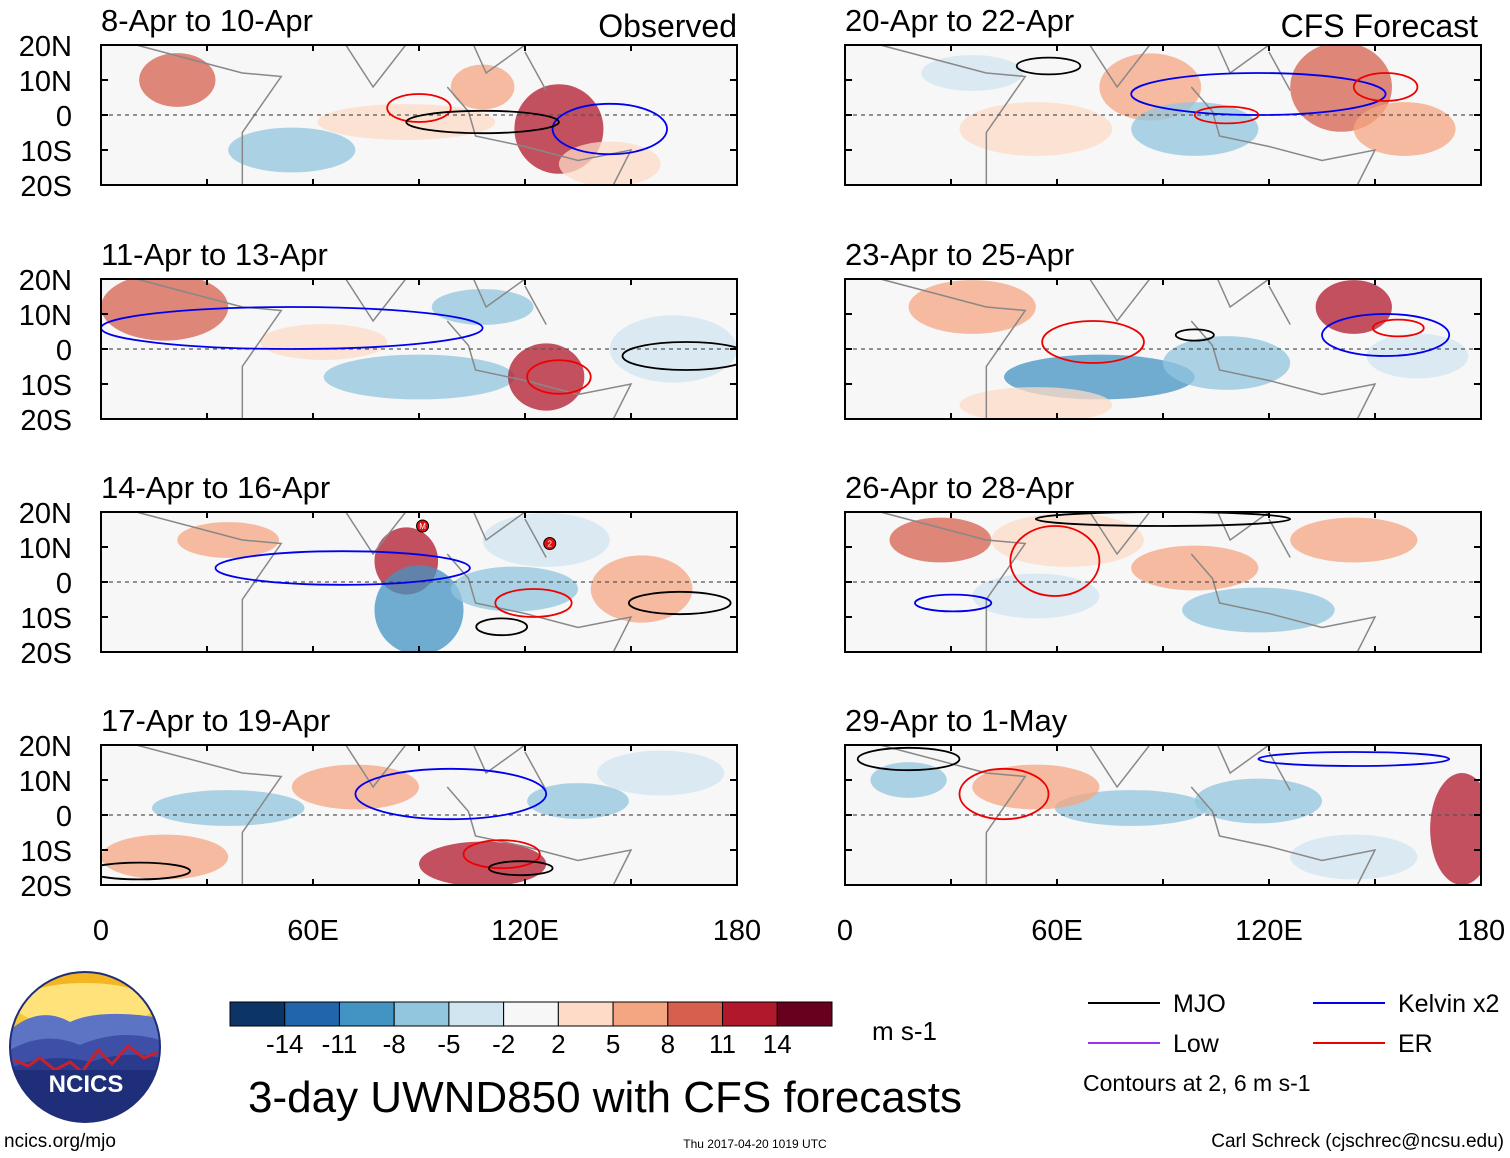 Image resolution: width=1510 pixels, height=1158 pixels. What do you see at coordinates (1196, 1044) in the screenshot?
I see `legend-label: Low` at bounding box center [1196, 1044].